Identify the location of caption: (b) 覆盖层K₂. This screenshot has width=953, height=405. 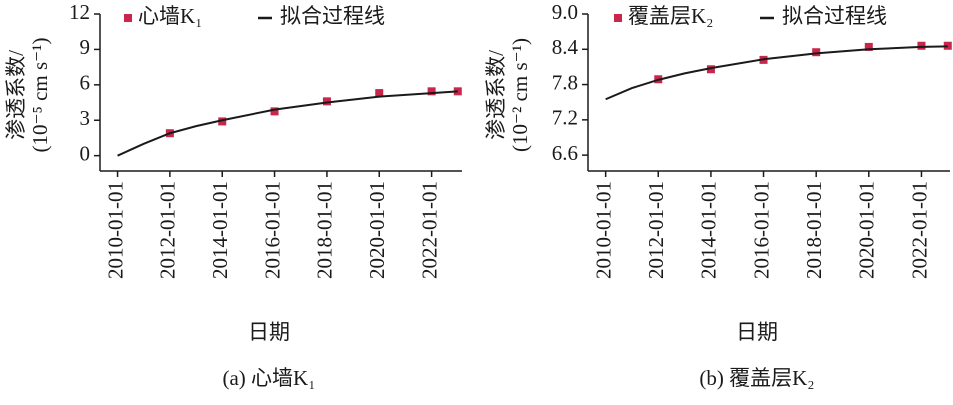
(756, 378).